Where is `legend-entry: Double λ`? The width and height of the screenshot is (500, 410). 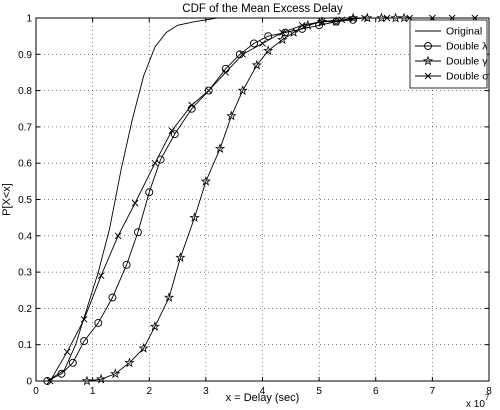 legend-entry: Double λ is located at coordinates (451, 47).